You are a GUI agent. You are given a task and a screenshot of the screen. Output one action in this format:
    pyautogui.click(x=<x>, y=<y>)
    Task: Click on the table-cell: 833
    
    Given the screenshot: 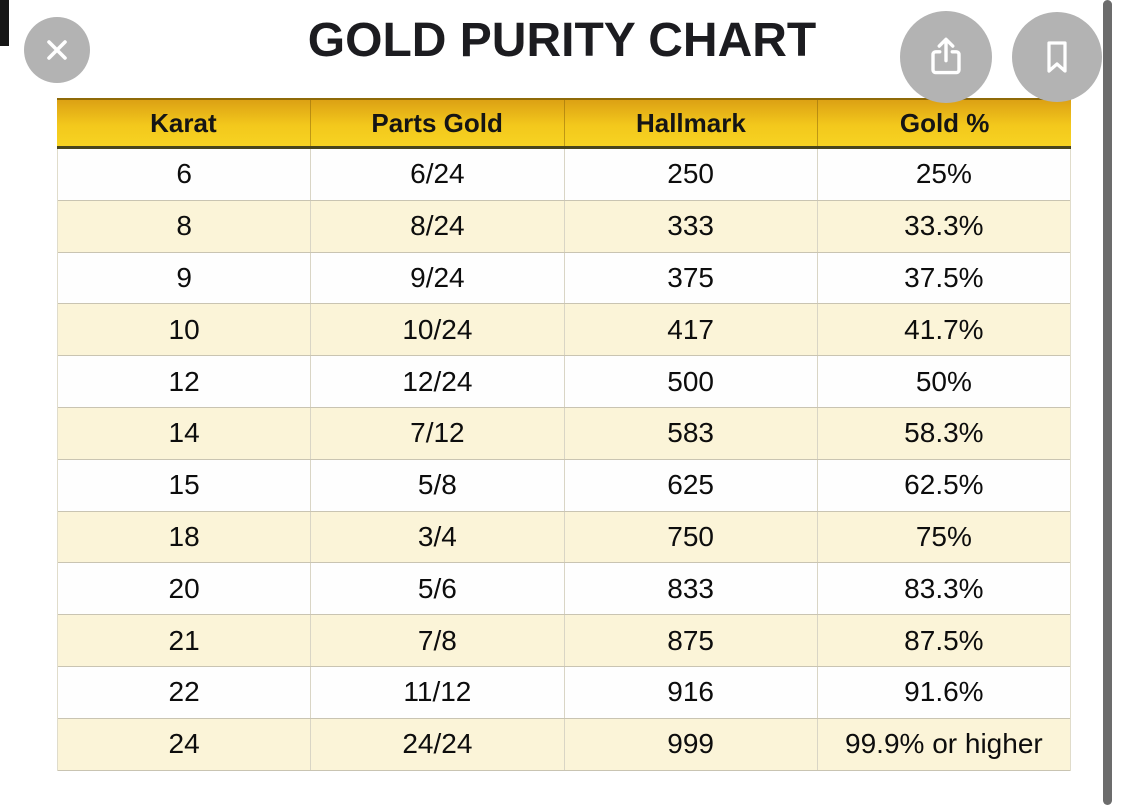 What is the action you would take?
    pyautogui.click(x=690, y=589)
    